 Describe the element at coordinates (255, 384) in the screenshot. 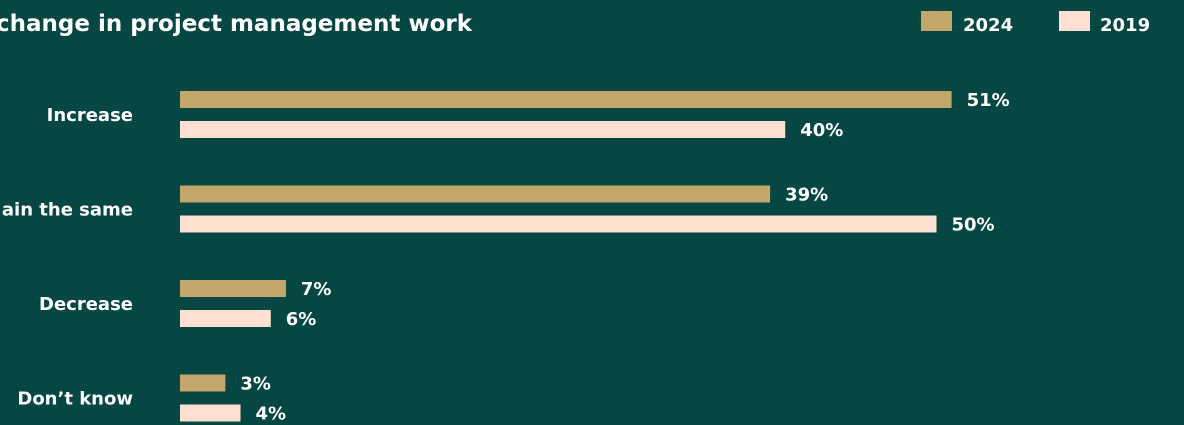

I see `value-label-2024-don-t-know: 3%` at that location.